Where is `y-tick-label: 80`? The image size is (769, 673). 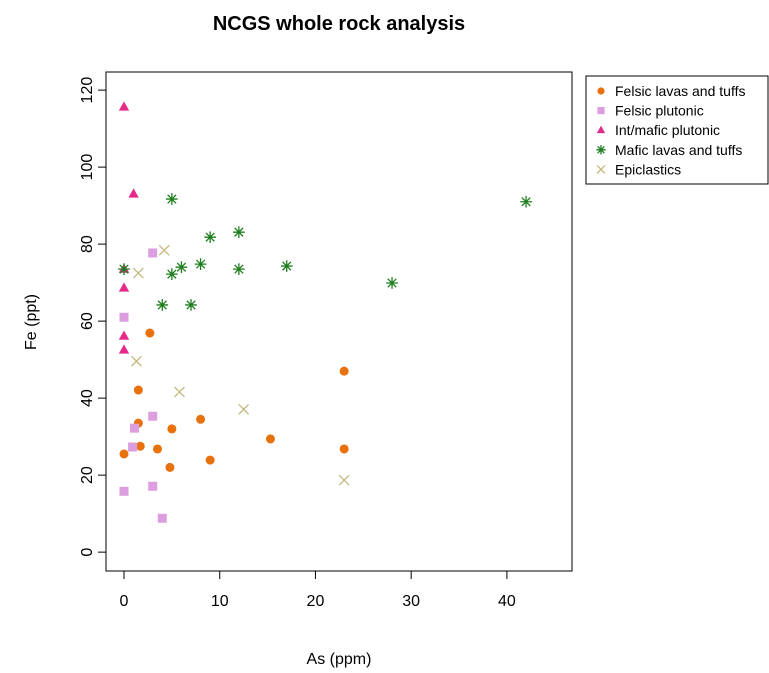
y-tick-label: 80 is located at coordinates (87, 244).